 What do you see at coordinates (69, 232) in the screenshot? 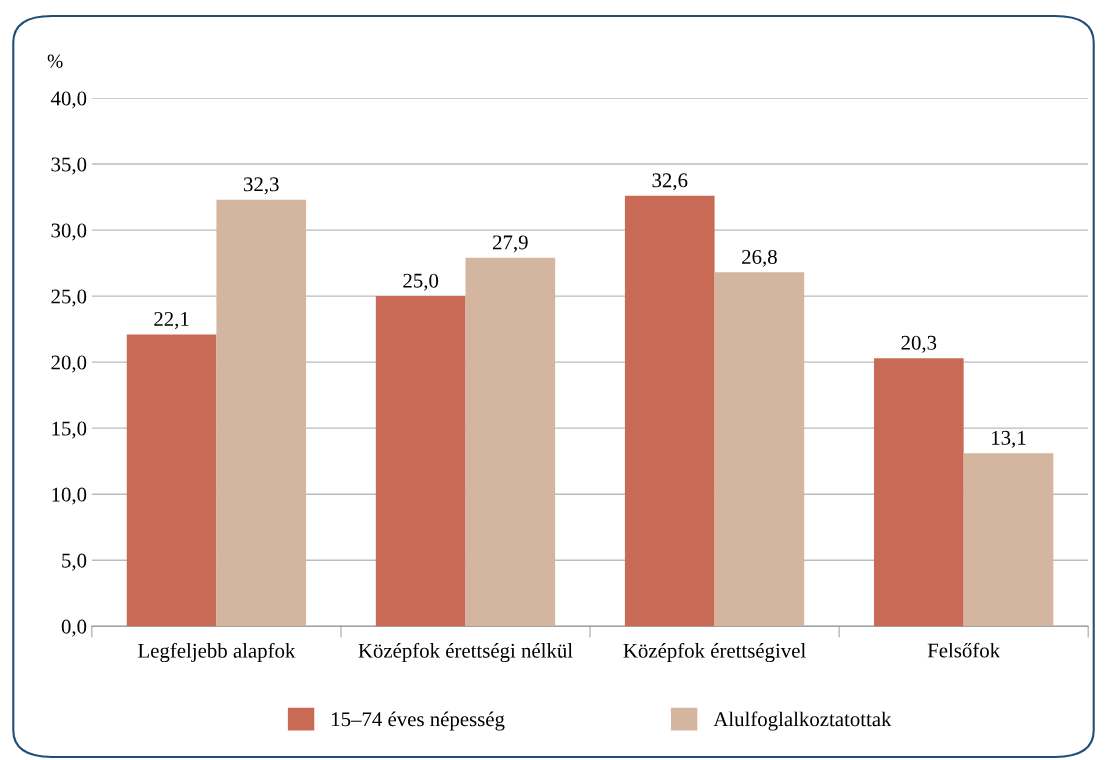
I see `y-tick-label: 30,0` at bounding box center [69, 232].